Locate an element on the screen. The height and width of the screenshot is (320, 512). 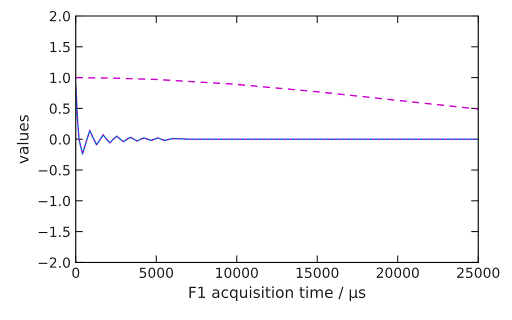
line-series is located at coordinates (277, 93).